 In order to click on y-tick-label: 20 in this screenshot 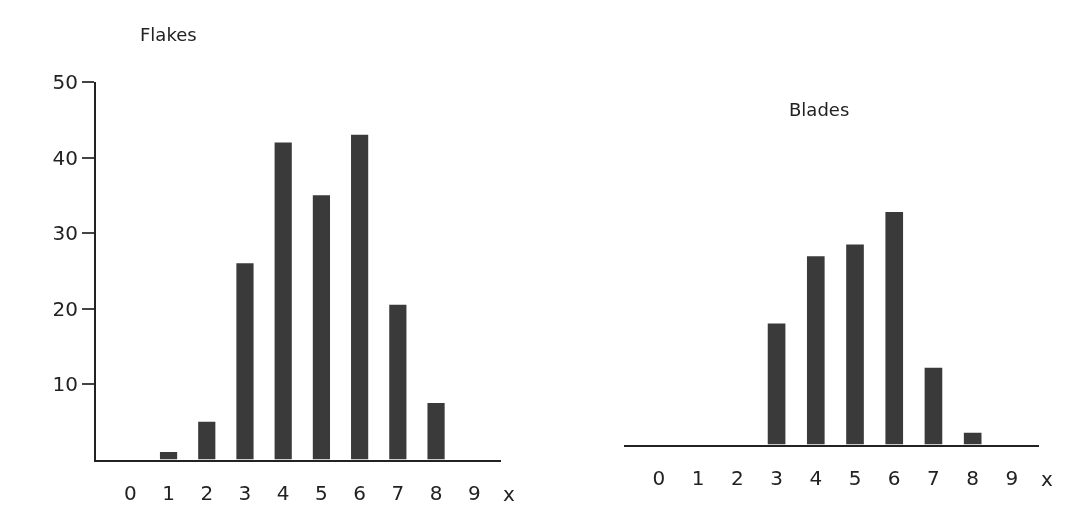, I will do `click(65, 308)`.